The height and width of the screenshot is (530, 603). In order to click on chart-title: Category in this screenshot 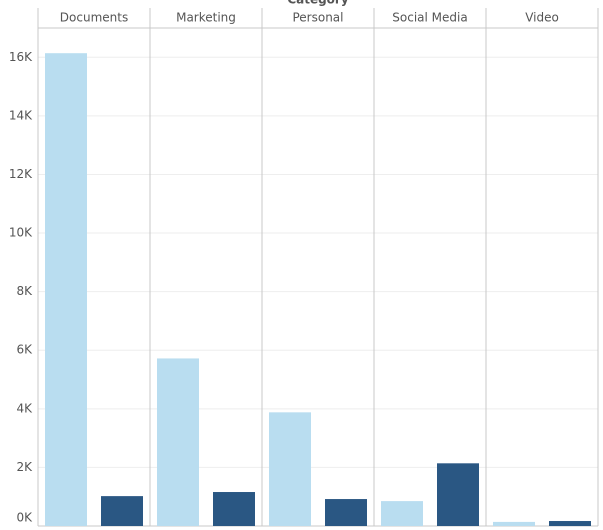, I will do `click(318, 3)`.